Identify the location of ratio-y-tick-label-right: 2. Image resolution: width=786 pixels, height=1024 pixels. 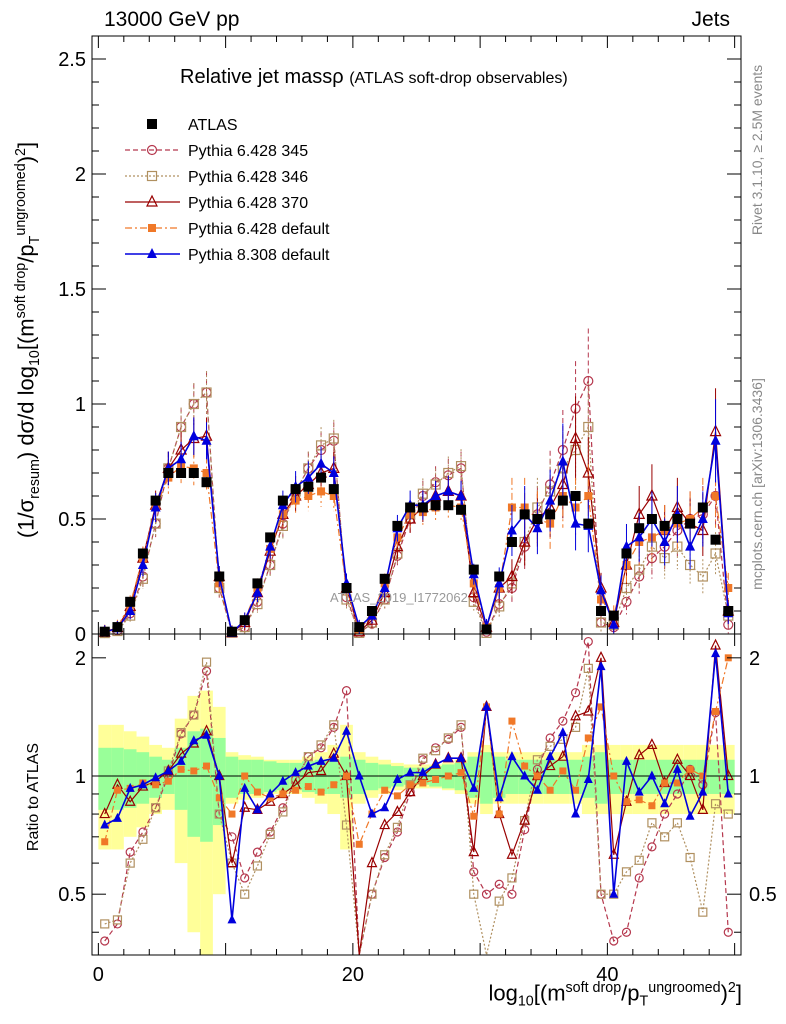
(754, 659).